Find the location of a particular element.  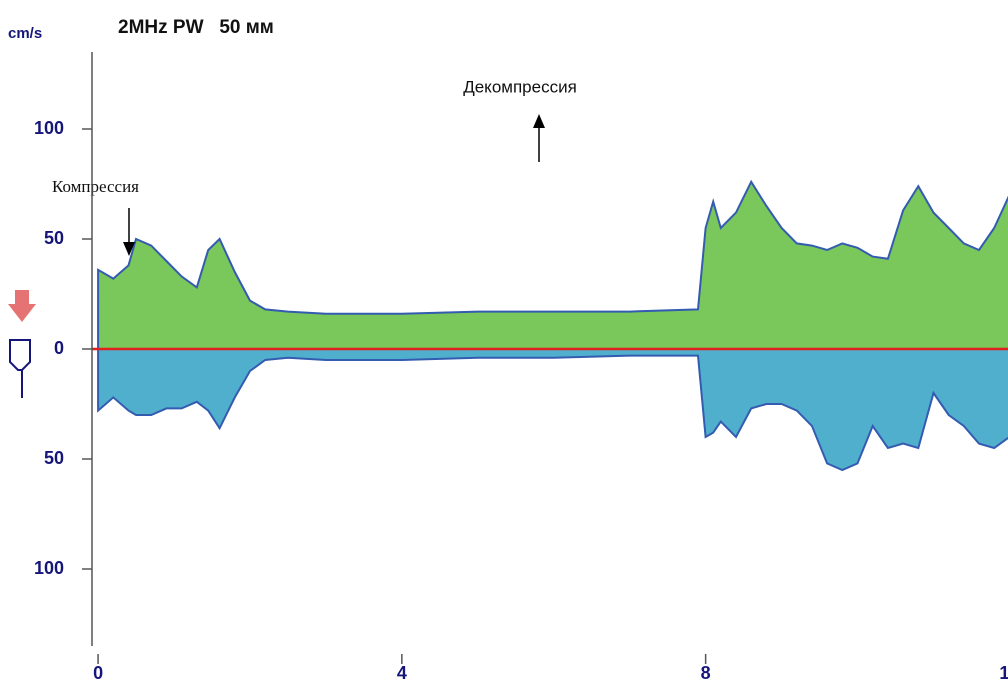

x-tick-label: 0 is located at coordinates (98, 673).